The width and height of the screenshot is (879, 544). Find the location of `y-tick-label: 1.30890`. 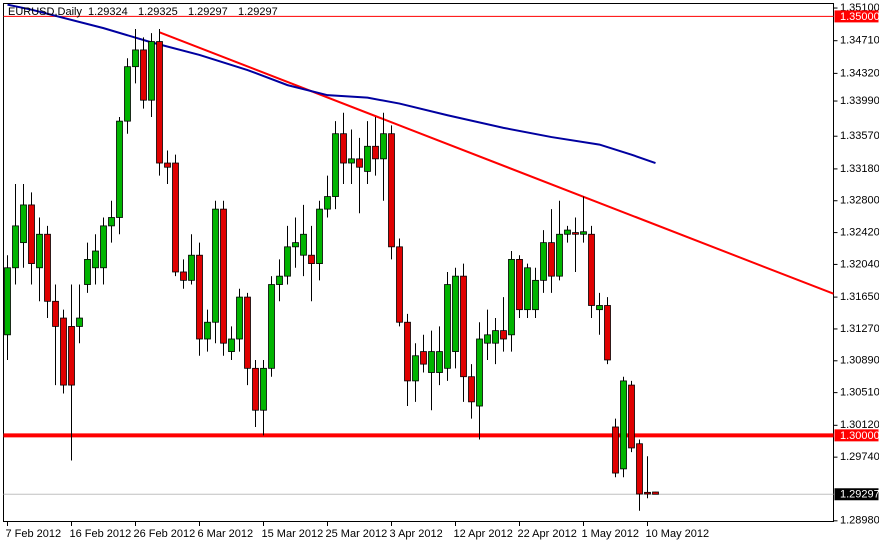

y-tick-label: 1.30890 is located at coordinates (859, 361).